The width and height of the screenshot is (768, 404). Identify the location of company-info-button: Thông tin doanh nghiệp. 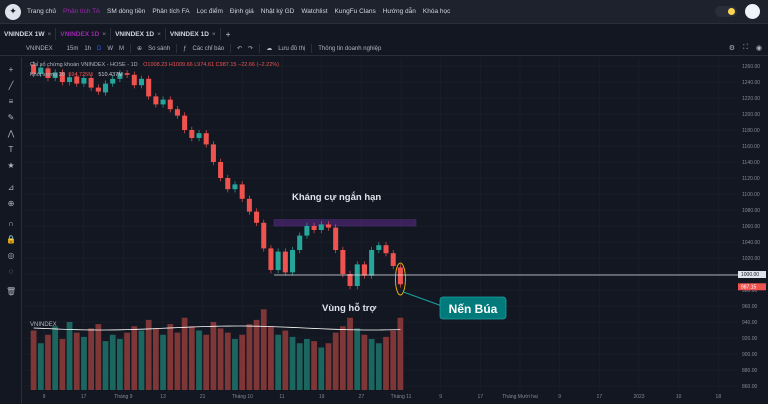
(350, 48).